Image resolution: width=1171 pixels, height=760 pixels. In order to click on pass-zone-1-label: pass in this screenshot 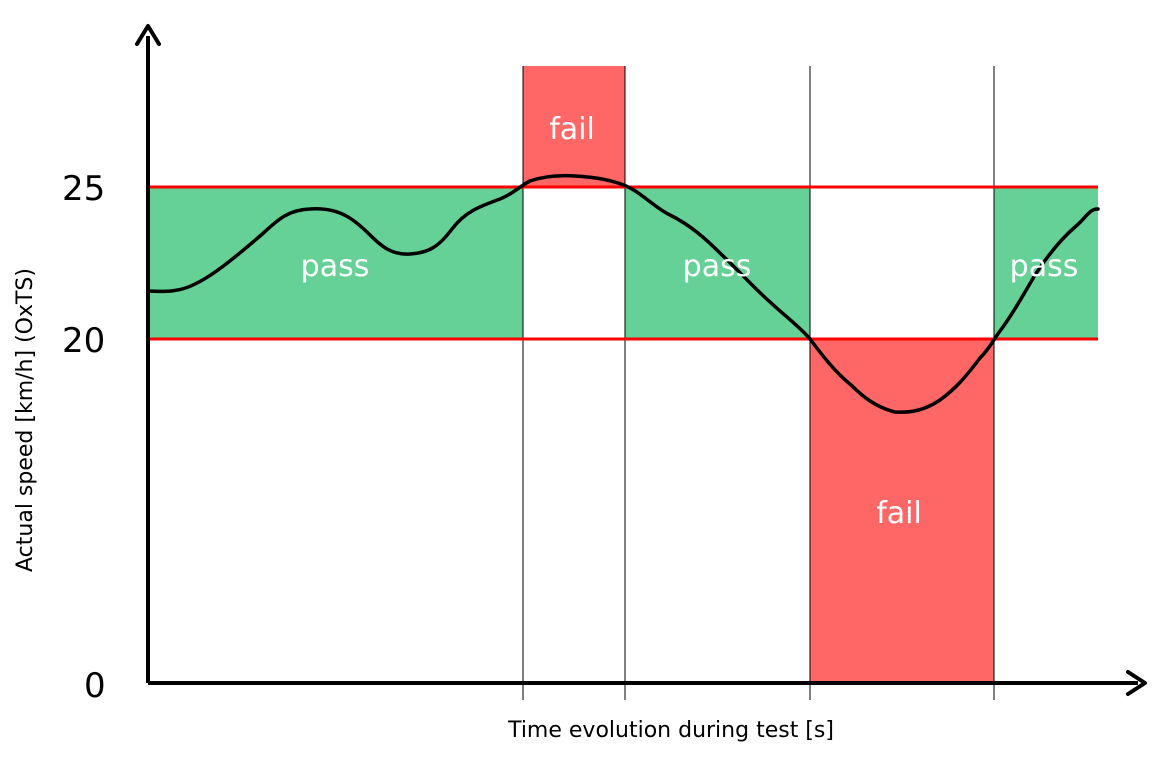, I will do `click(335, 266)`.